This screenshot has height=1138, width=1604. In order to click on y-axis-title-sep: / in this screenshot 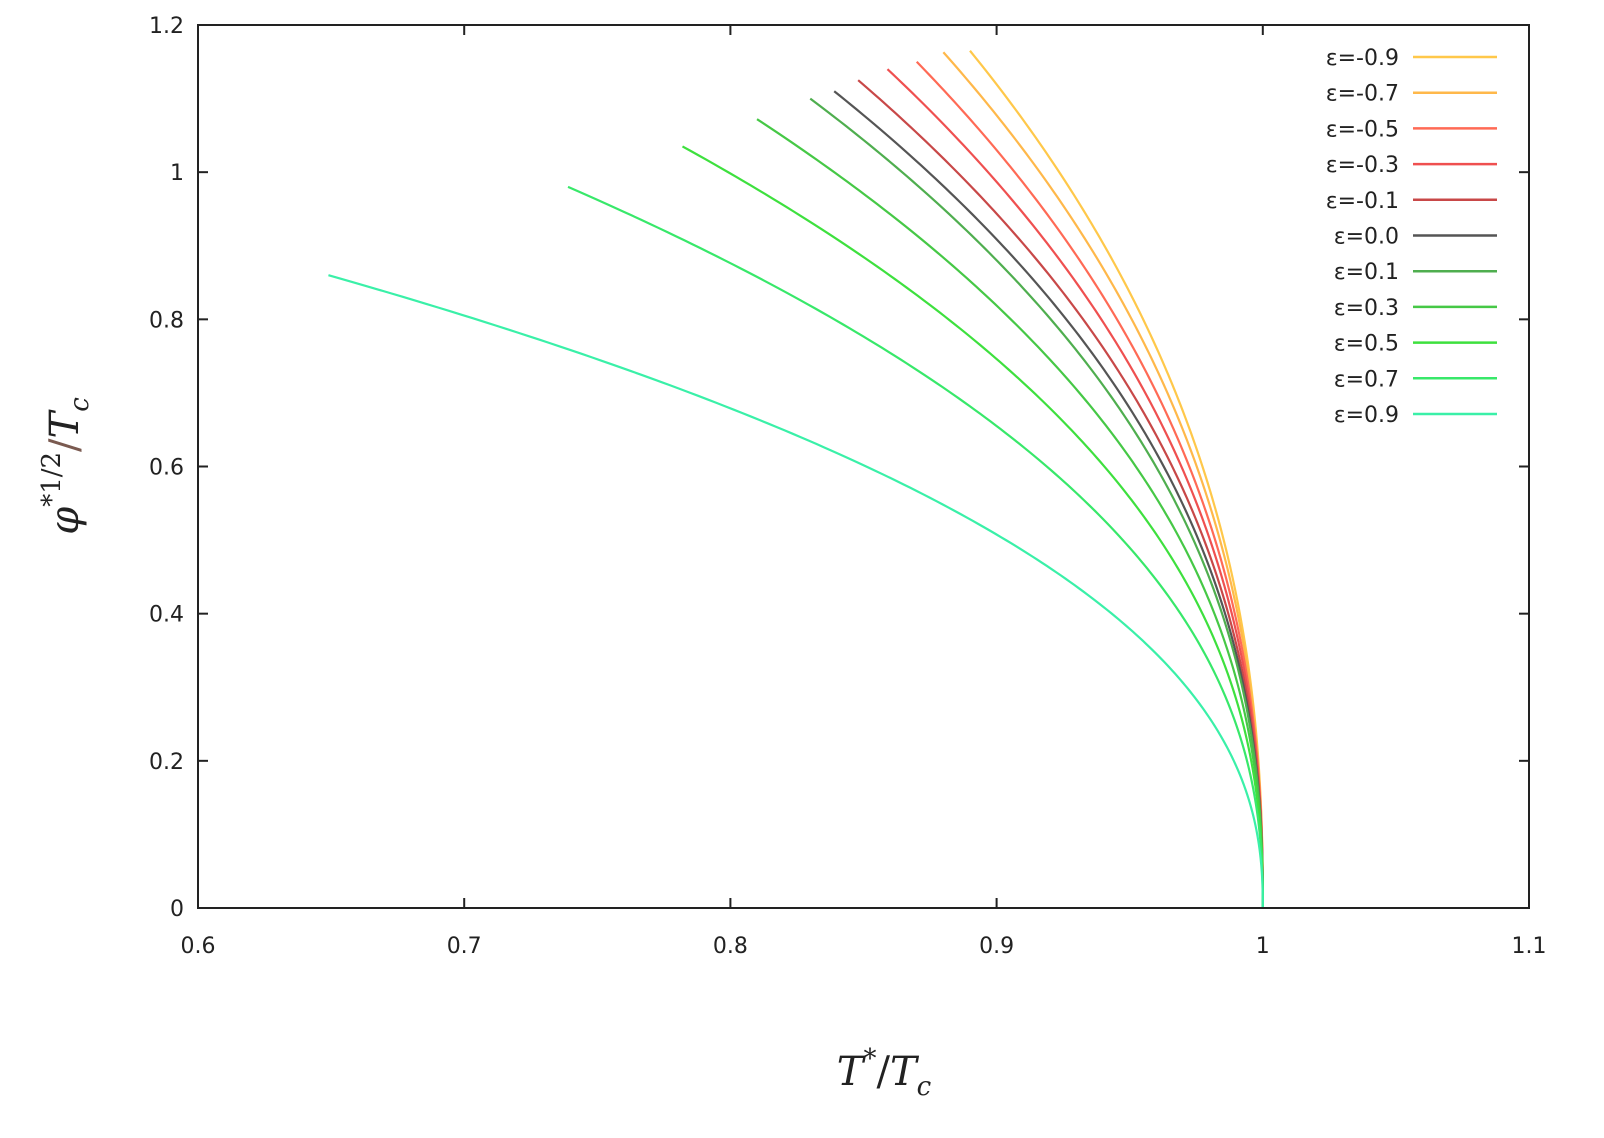, I will do `click(65, 445)`.